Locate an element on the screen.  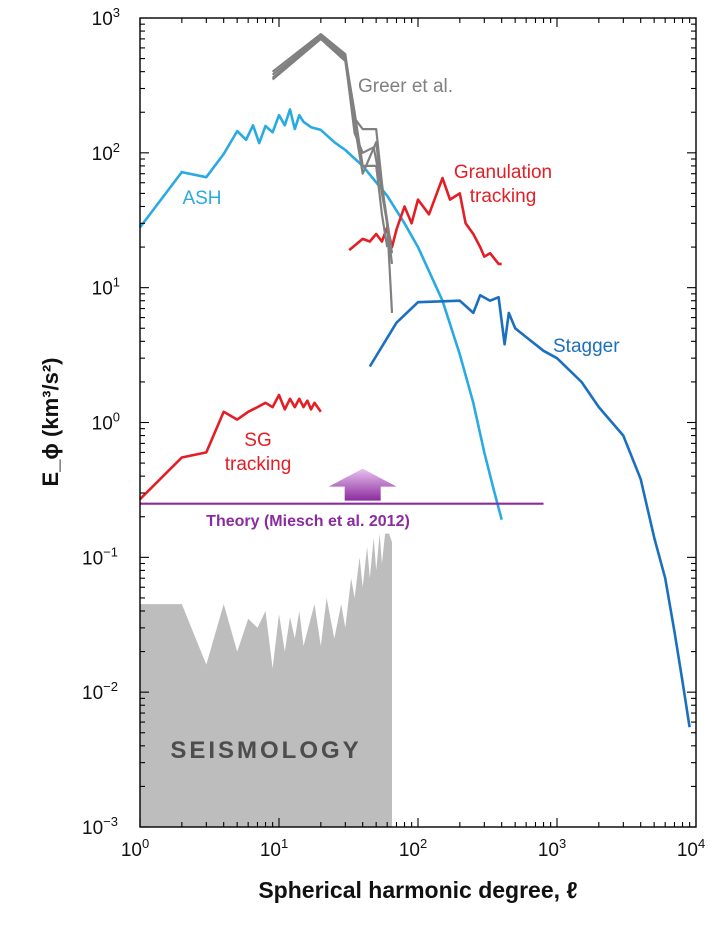
seismology-layer: SEISMOLOGY is located at coordinates (266, 680).